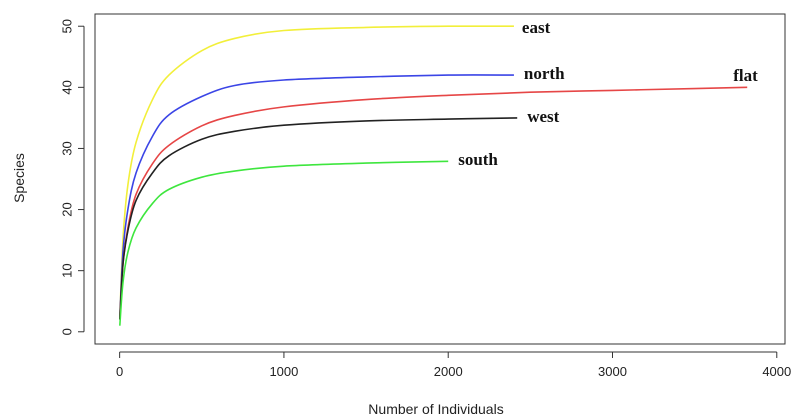 The width and height of the screenshot is (795, 419). I want to click on series-labels: east north flat west south, so click(608, 93).